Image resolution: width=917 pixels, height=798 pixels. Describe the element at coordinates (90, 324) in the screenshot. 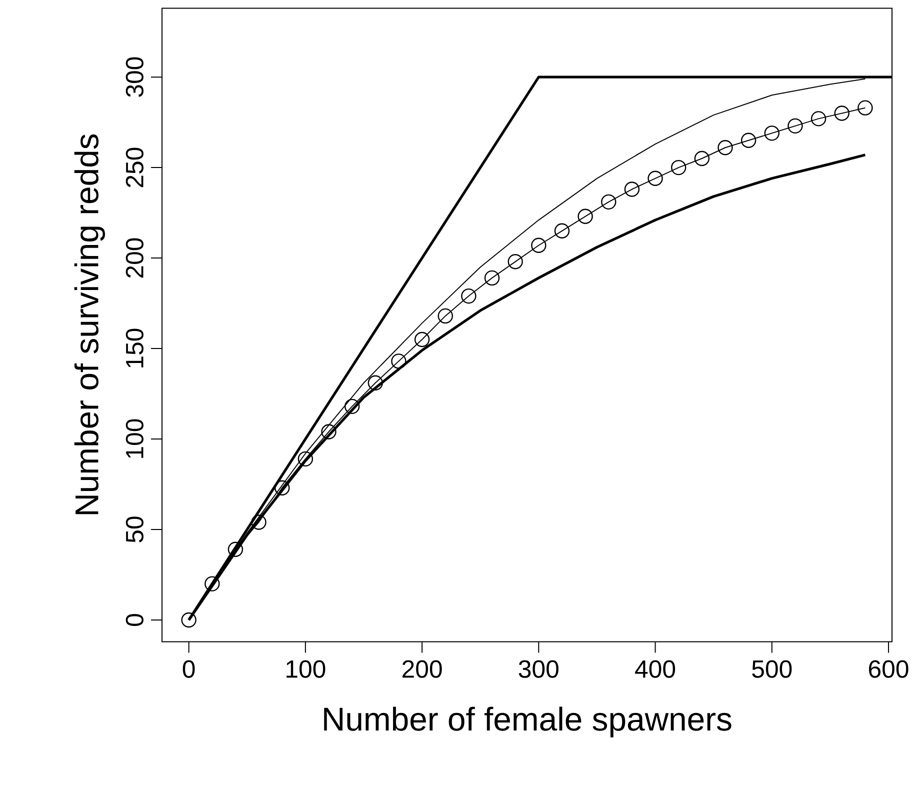

I see `y-axis-title: Number of surviving redds` at that location.